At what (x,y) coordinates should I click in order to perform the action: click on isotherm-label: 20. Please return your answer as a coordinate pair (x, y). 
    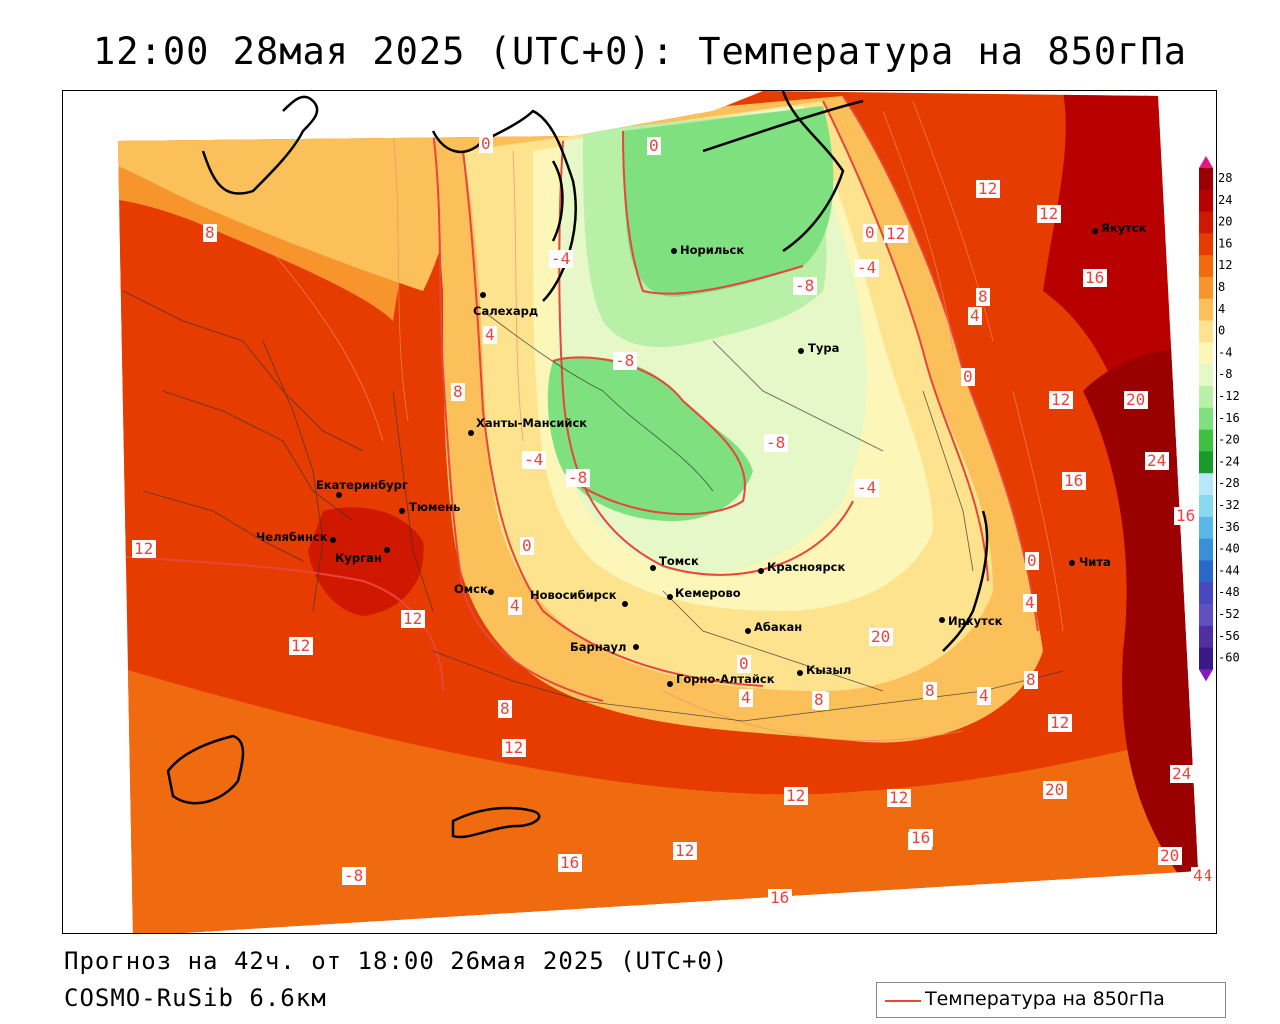
    Looking at the image, I should click on (1136, 399).